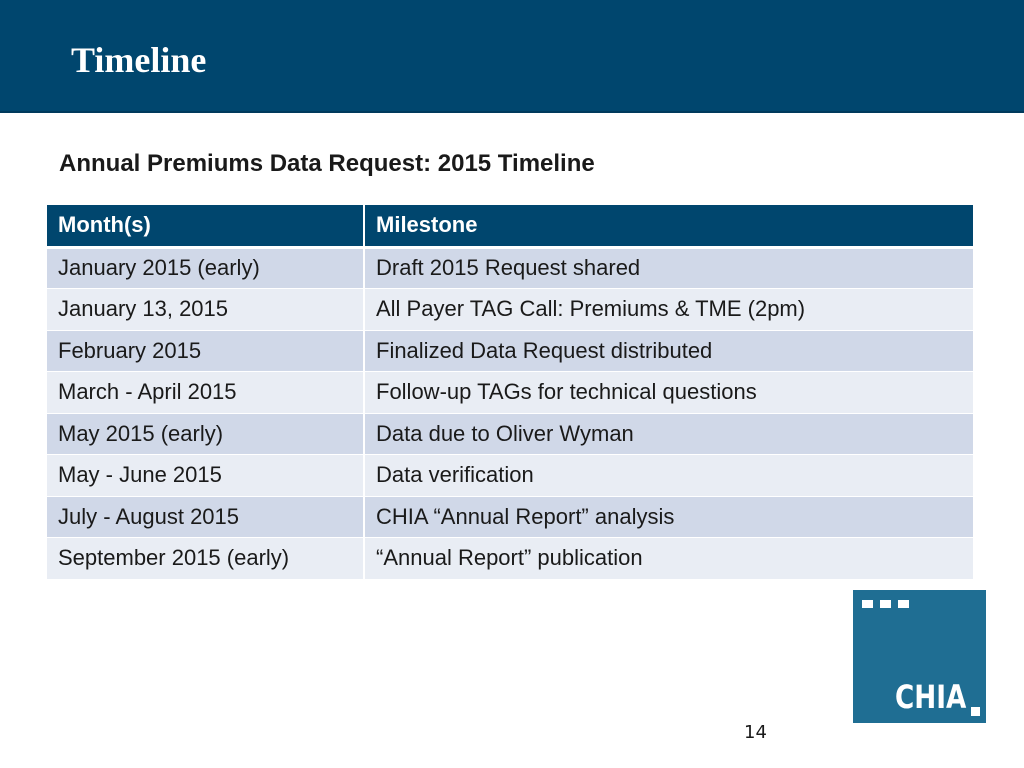 The height and width of the screenshot is (768, 1024). Describe the element at coordinates (931, 697) in the screenshot. I see `logo-text: CHIA` at that location.